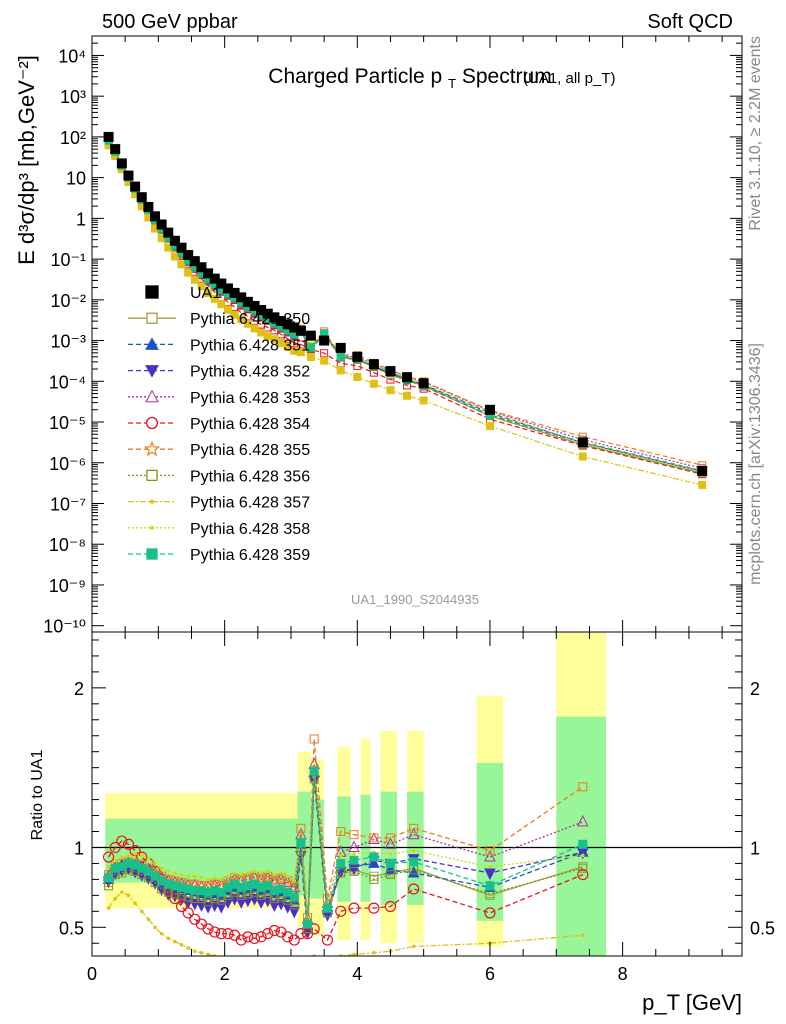 Image resolution: width=786 pixels, height=1024 pixels. I want to click on y-tick-label: 10⁻⁴, so click(67, 382).